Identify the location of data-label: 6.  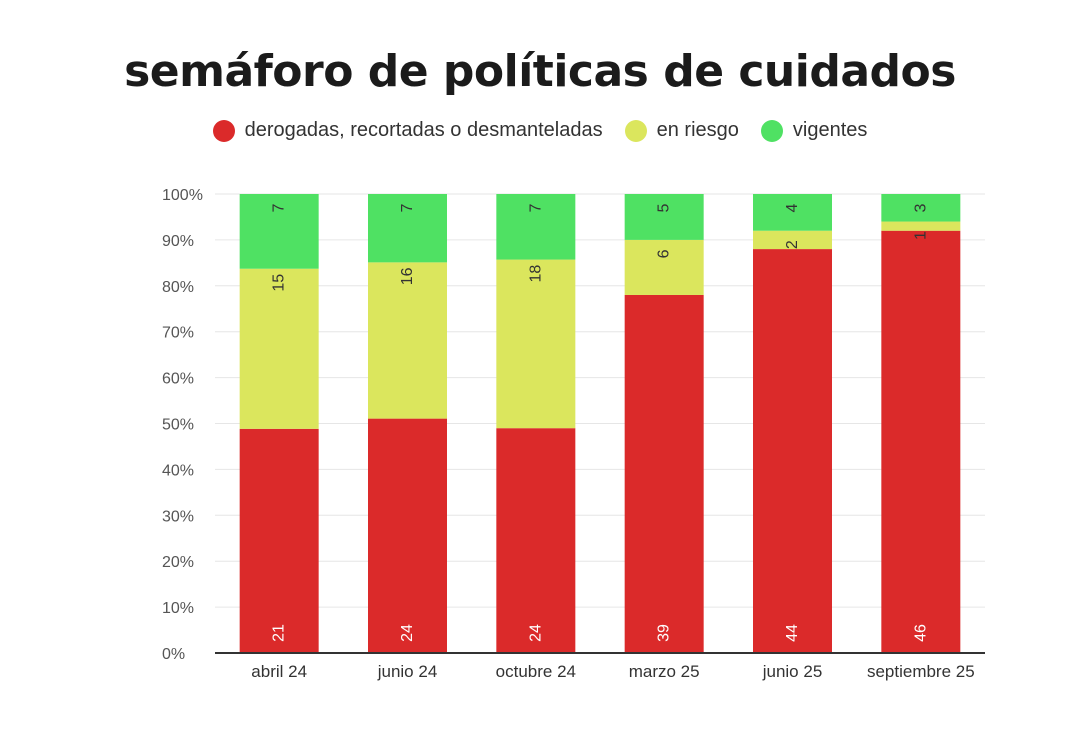
(664, 253).